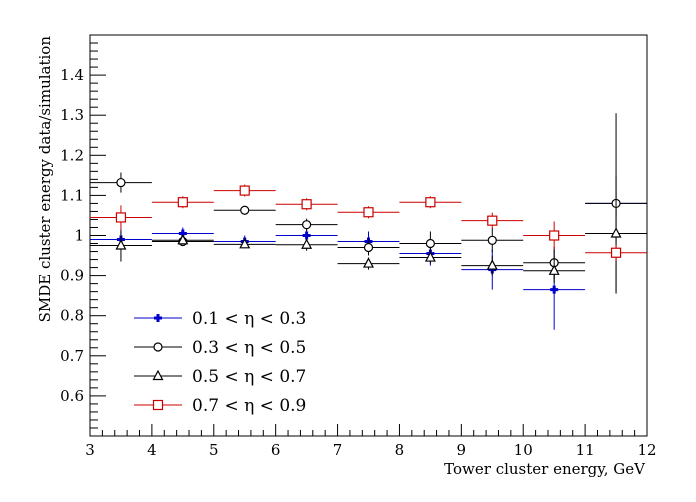  Describe the element at coordinates (338, 450) in the screenshot. I see `x-tick-label: 7` at that location.